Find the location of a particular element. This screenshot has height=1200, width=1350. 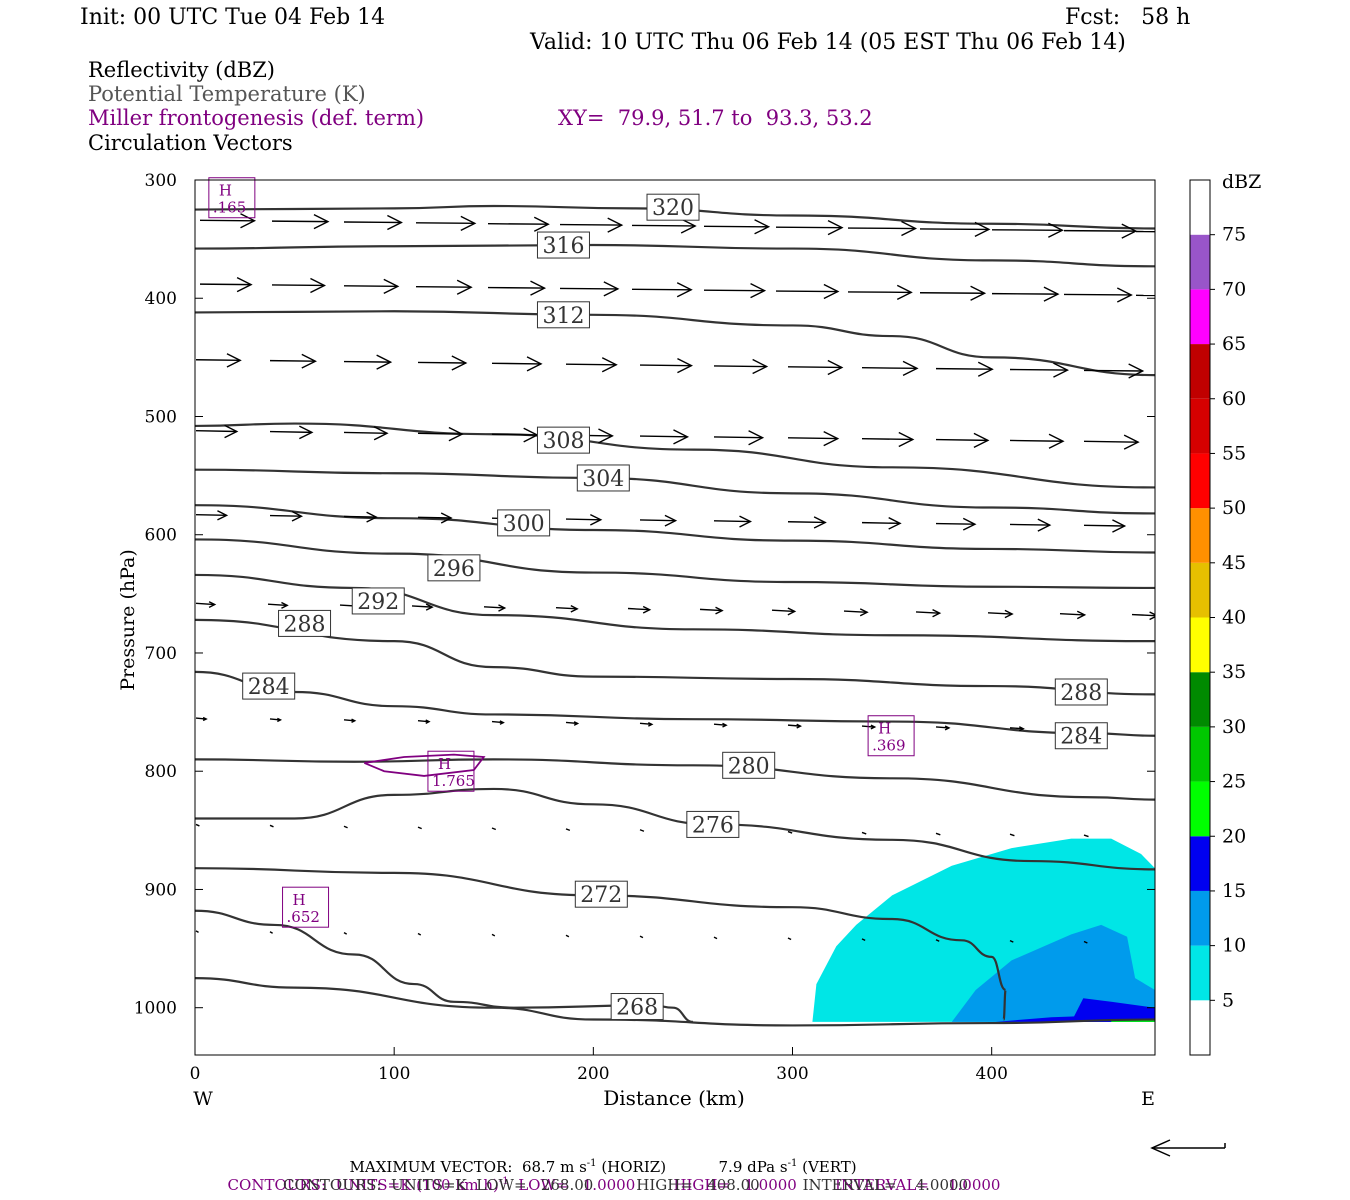

colorbar-label-15: 15 is located at coordinates (1234, 891).